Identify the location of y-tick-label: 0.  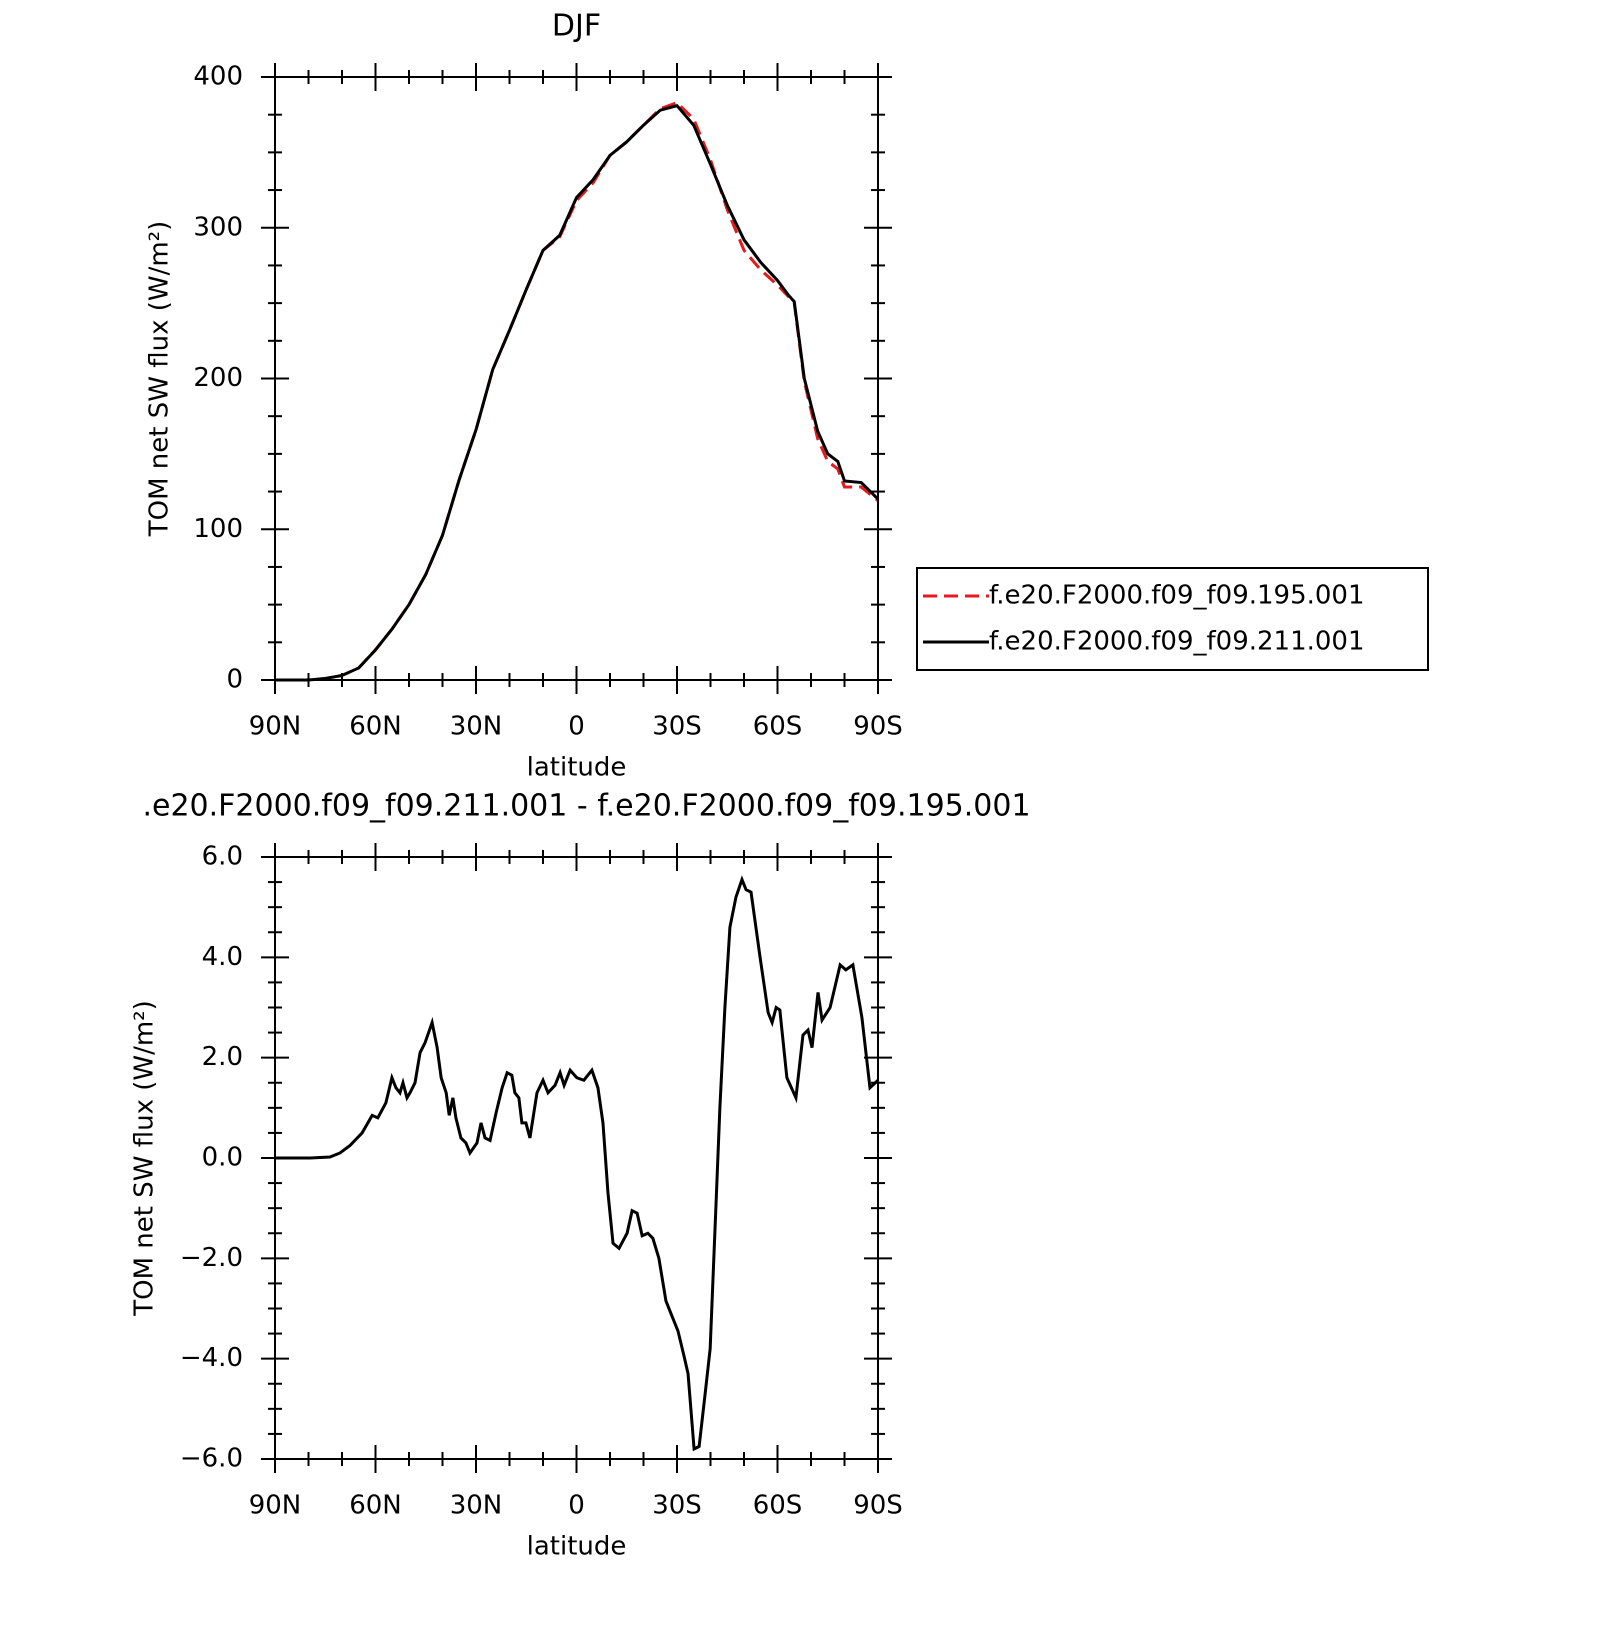
(234, 680).